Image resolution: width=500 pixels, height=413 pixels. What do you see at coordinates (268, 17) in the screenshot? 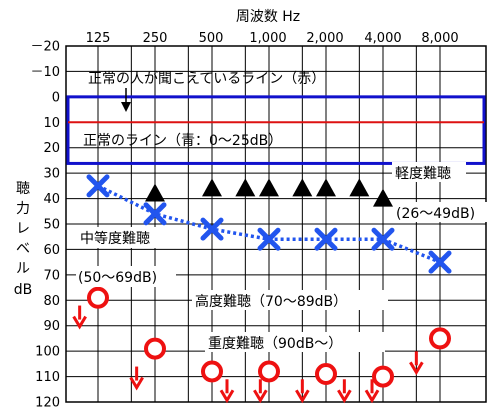
I see `chart-title: 周波数 Hz` at bounding box center [268, 17].